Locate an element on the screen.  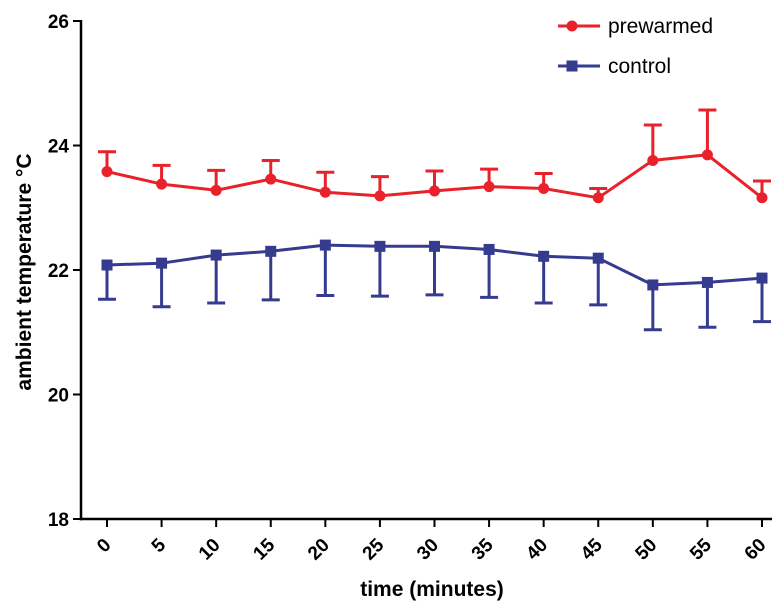
x-tick-label: 10 is located at coordinates (210, 550).